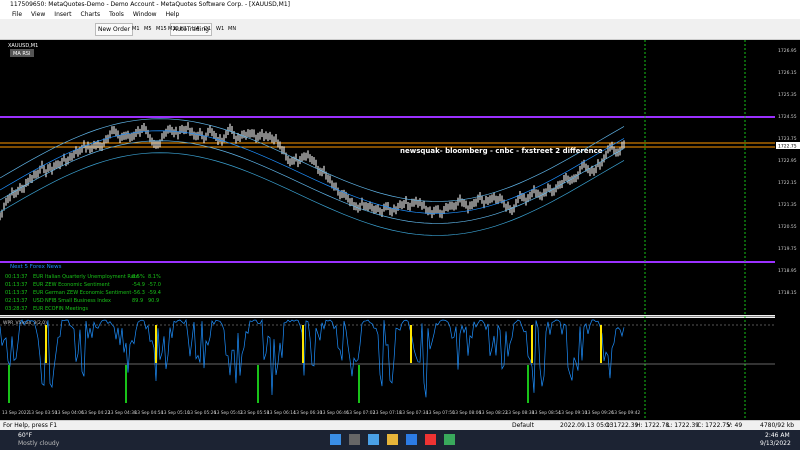 The width and height of the screenshot is (800, 450). What do you see at coordinates (138, 293) in the screenshot?
I see `news-cell: -56.3` at bounding box center [138, 293].